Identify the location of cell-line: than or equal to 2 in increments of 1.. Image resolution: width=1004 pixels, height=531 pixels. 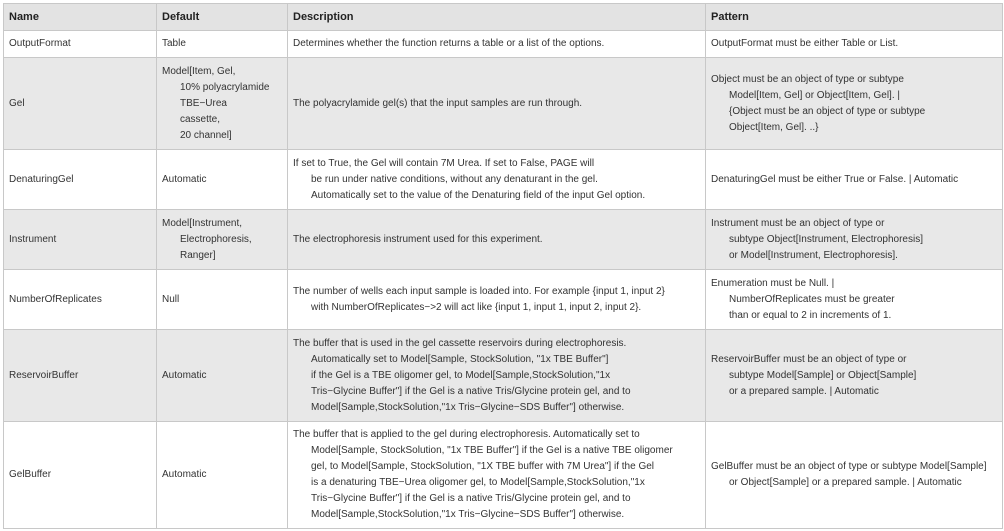
(810, 315).